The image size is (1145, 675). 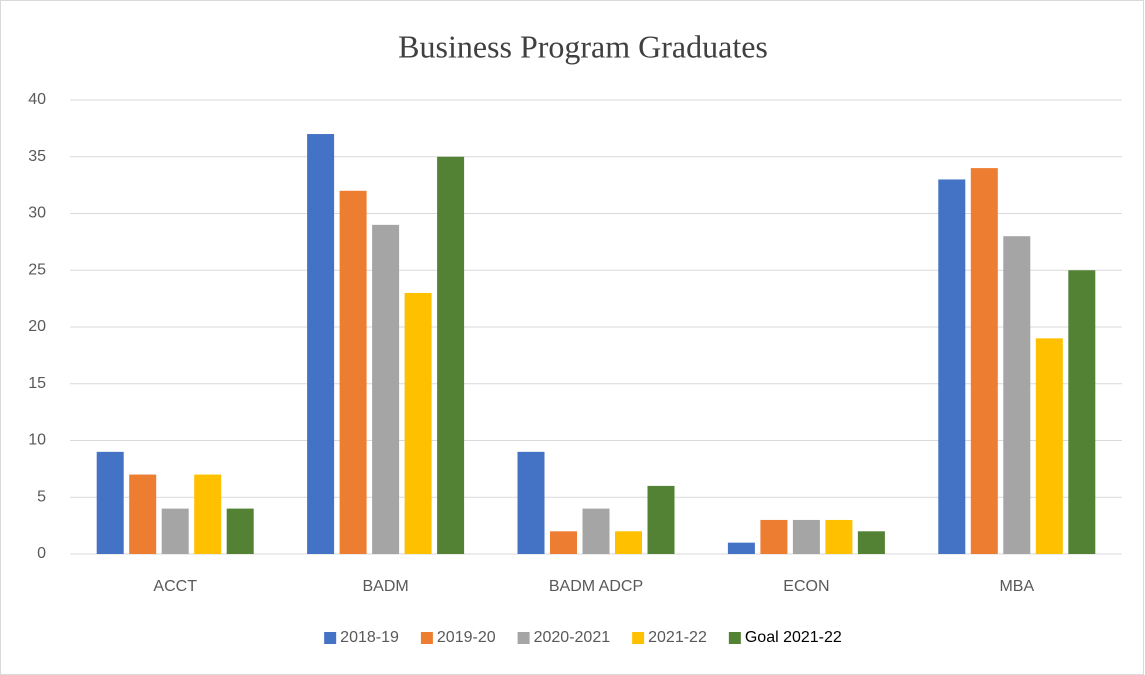 What do you see at coordinates (466, 637) in the screenshot?
I see `legend-label: 2019-20` at bounding box center [466, 637].